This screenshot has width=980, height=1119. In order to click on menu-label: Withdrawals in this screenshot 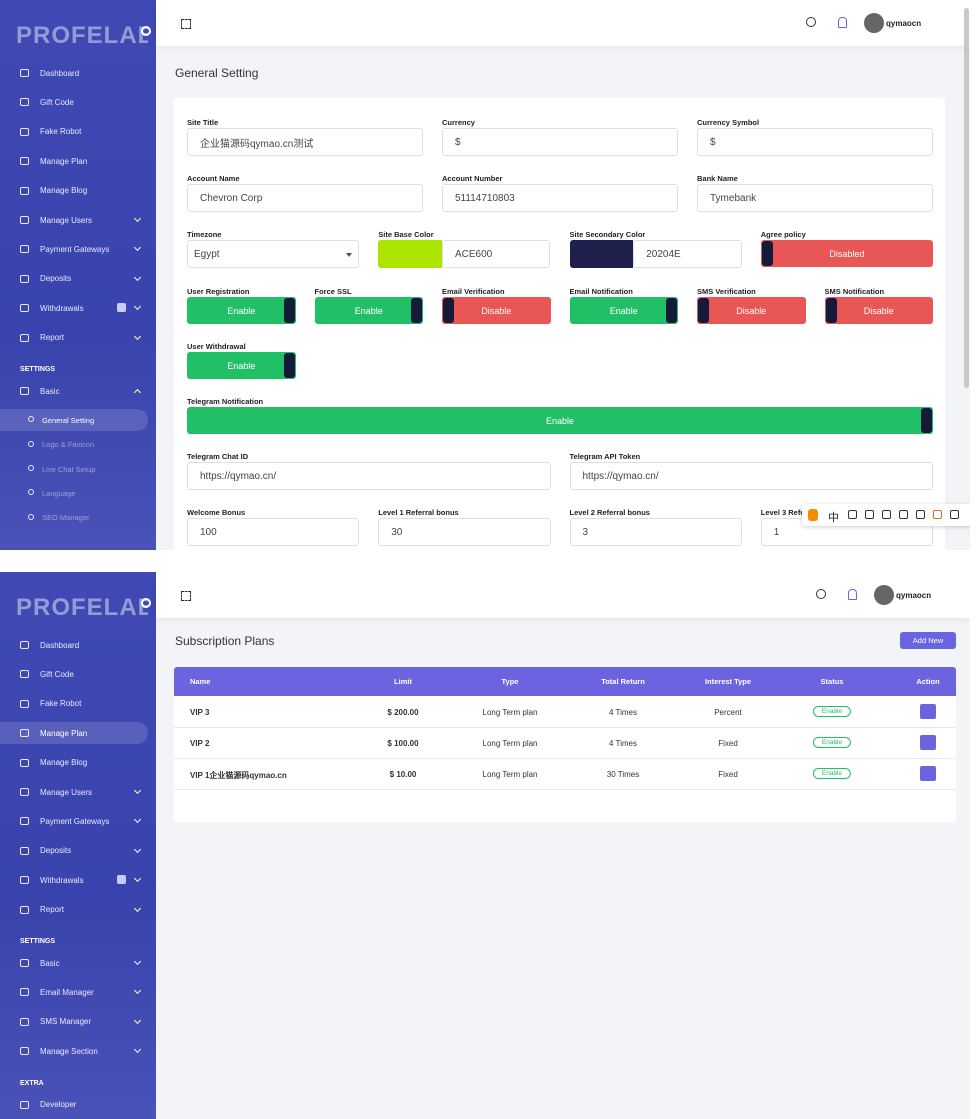, I will do `click(62, 308)`.